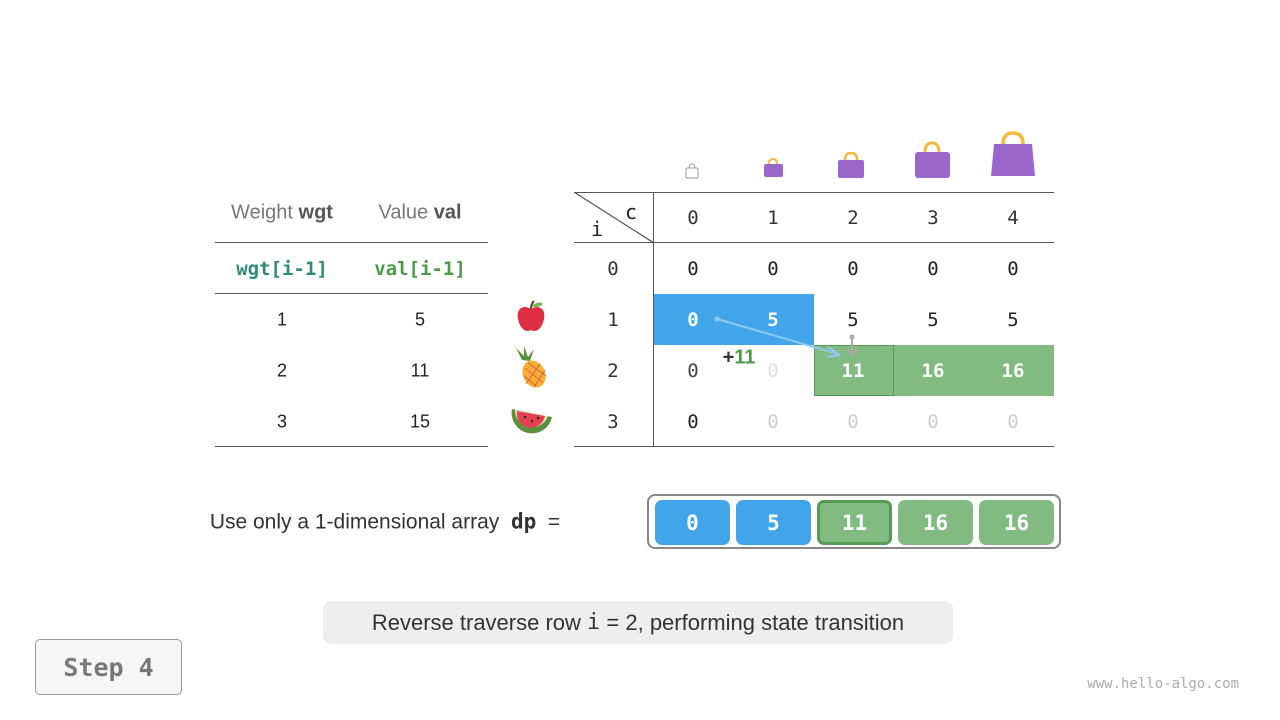 Image resolution: width=1280 pixels, height=720 pixels. Describe the element at coordinates (420, 319) in the screenshot. I see `val-cell: 5` at that location.